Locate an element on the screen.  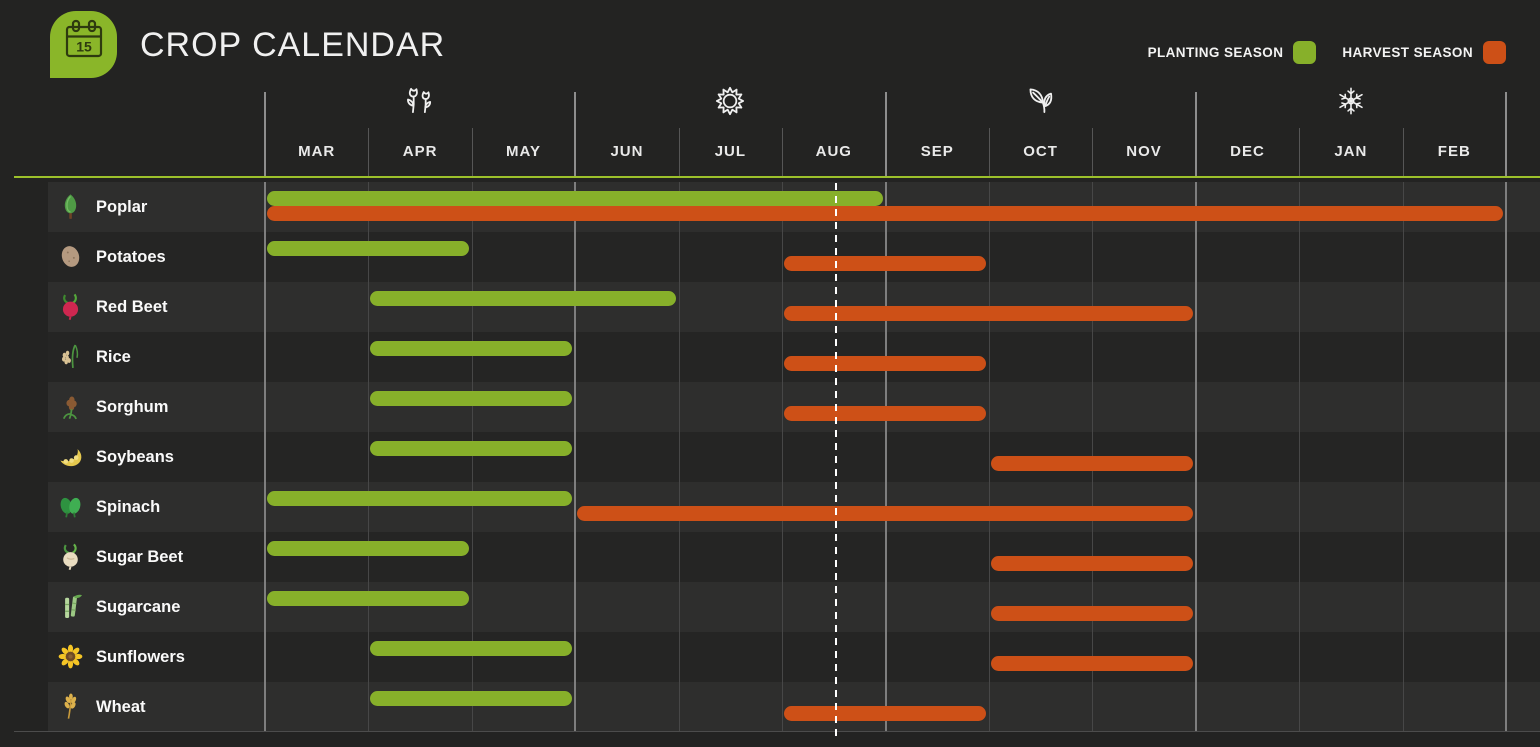
potato-icon is located at coordinates (70, 256).